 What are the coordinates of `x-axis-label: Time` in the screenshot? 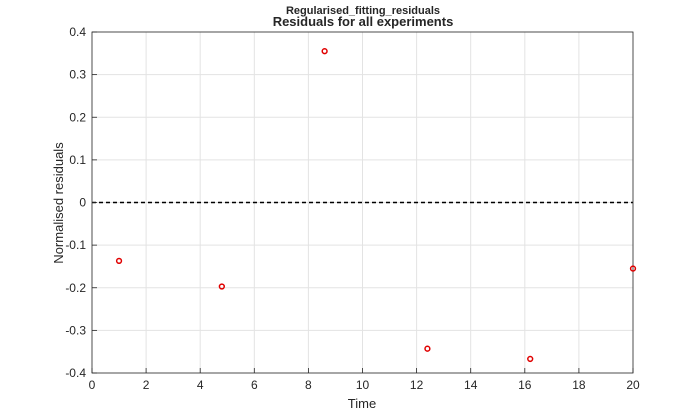 It's located at (362, 403).